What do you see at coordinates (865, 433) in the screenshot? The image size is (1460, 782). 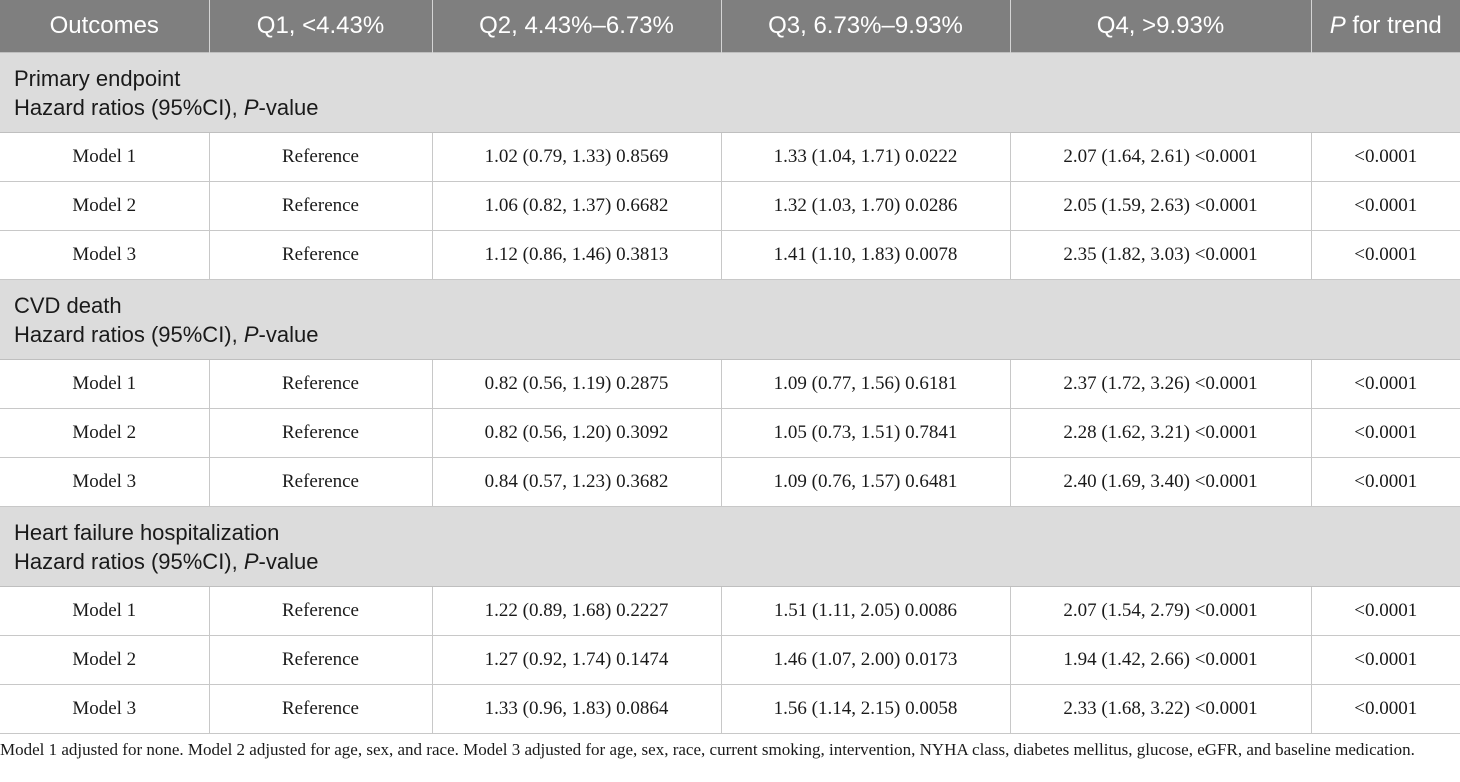 I see `cell-q3: 1.05 (0.73, 1.51) 0.7841` at bounding box center [865, 433].